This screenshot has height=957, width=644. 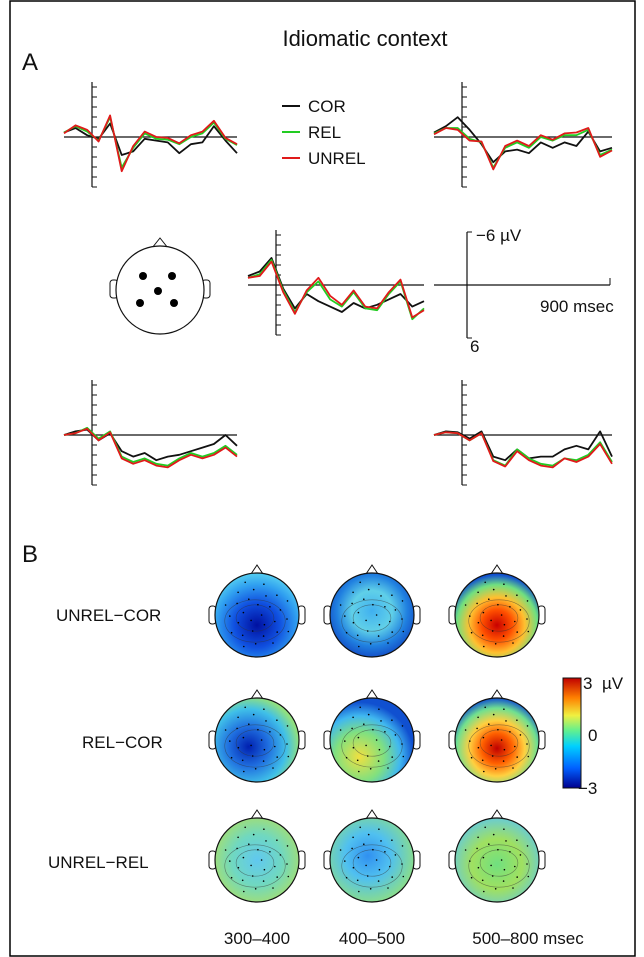 I want to click on figure-title: Idiomatic context, so click(x=364, y=38).